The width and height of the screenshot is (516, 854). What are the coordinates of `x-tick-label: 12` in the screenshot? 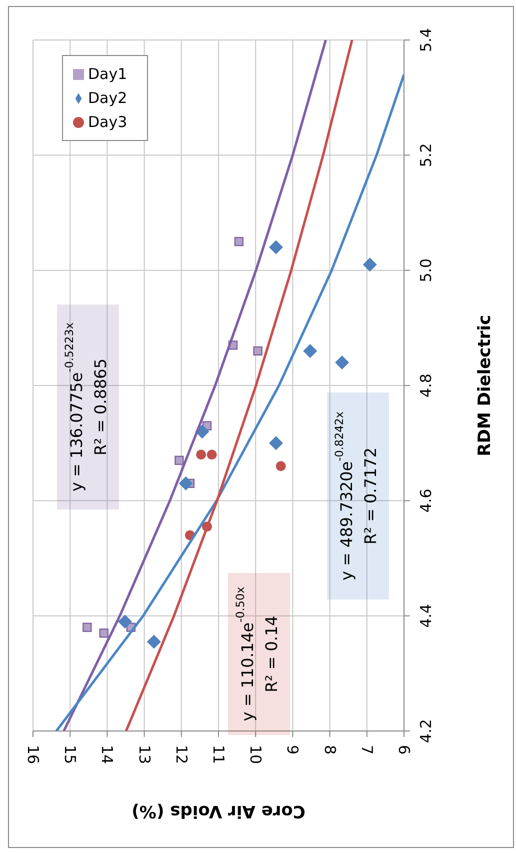 It's located at (181, 754).